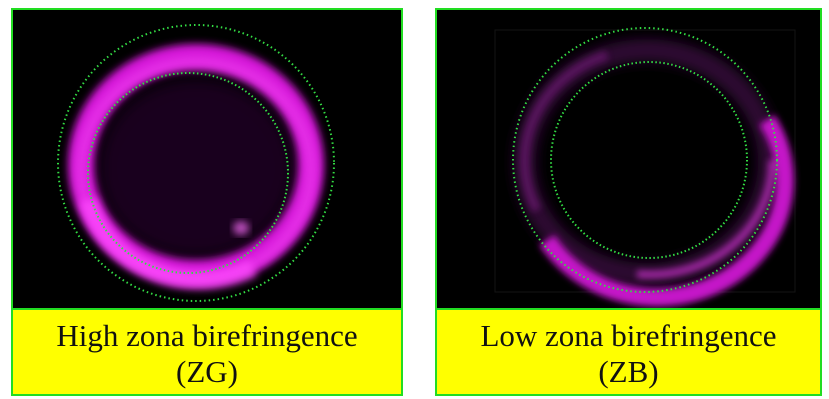 Image resolution: width=829 pixels, height=399 pixels. I want to click on caption-zg-line2: (ZG), so click(207, 371).